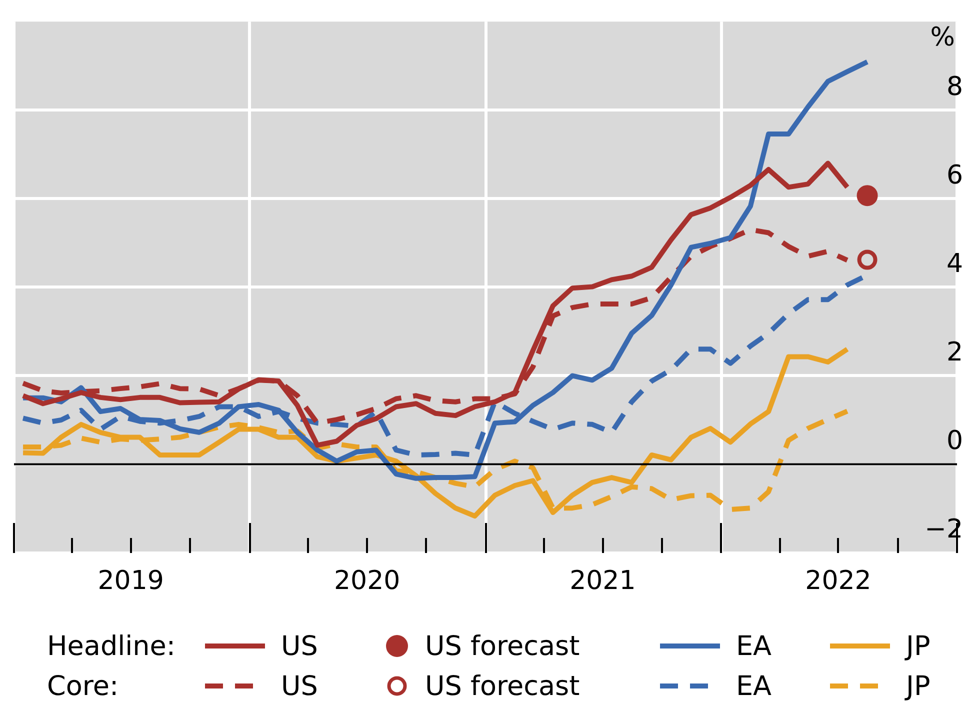  What do you see at coordinates (838, 581) in the screenshot?
I see `x-tick-label: 2022` at bounding box center [838, 581].